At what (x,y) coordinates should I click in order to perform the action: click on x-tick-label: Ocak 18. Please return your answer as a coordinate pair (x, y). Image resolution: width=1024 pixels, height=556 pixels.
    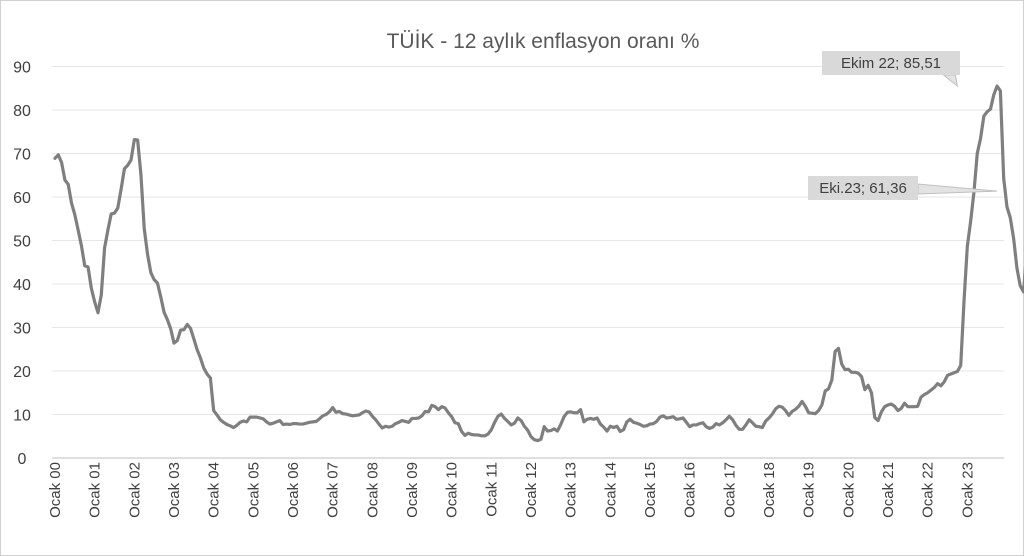
    Looking at the image, I should click on (769, 490).